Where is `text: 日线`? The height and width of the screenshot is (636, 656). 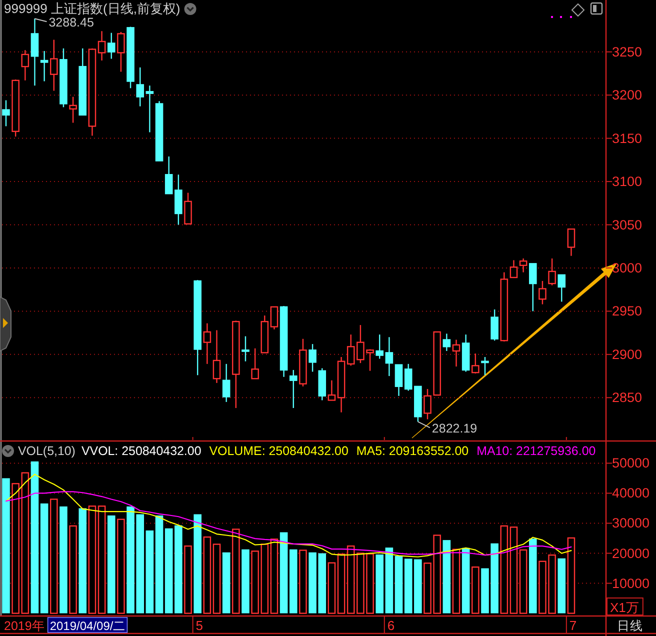 text: 日线 is located at coordinates (630, 626).